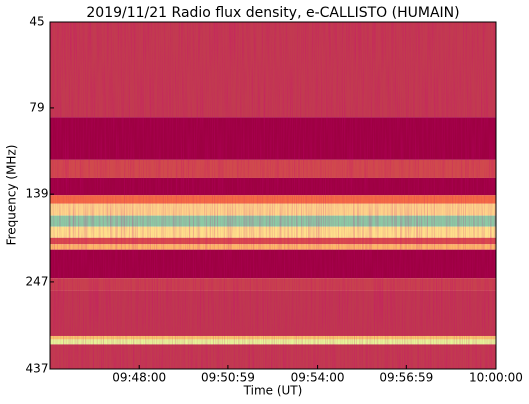  I want to click on x-tick-label: 09:54:00, so click(318, 378).